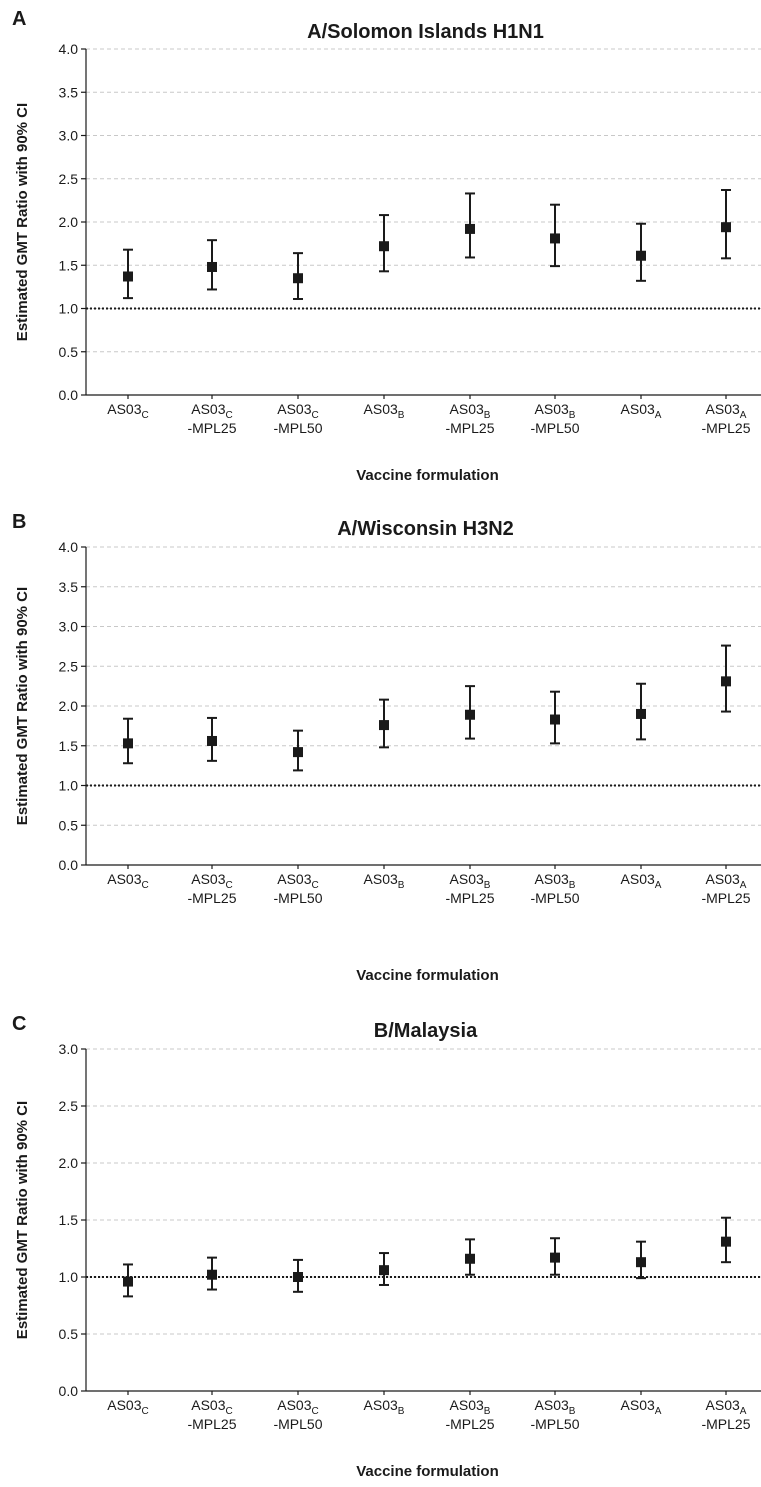 The width and height of the screenshot is (761, 1487). Describe the element at coordinates (425, 529) in the screenshot. I see `chart-title: A/Wisconsin H3N2` at that location.